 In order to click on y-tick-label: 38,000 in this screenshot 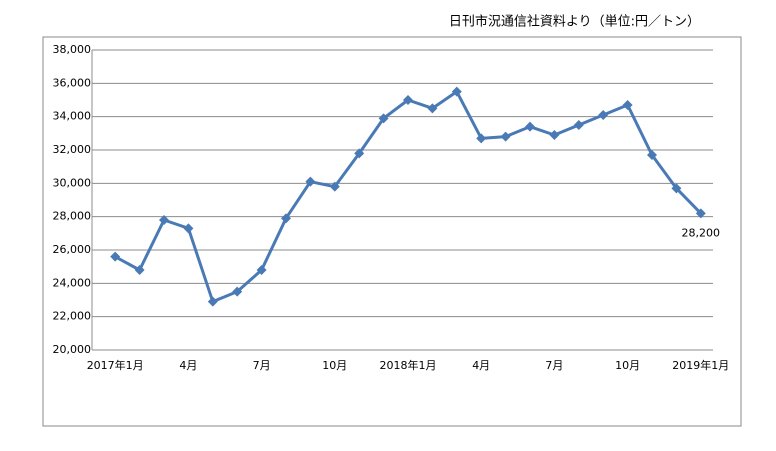, I will do `click(72, 49)`.